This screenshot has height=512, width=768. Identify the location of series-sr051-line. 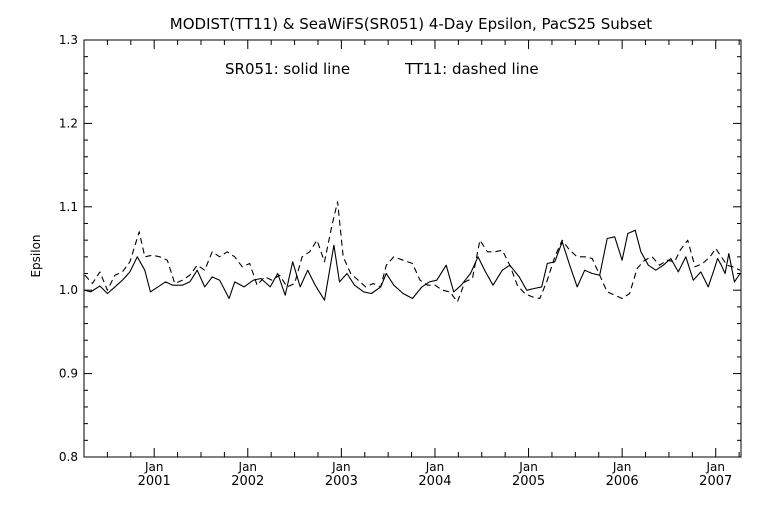
(412, 265).